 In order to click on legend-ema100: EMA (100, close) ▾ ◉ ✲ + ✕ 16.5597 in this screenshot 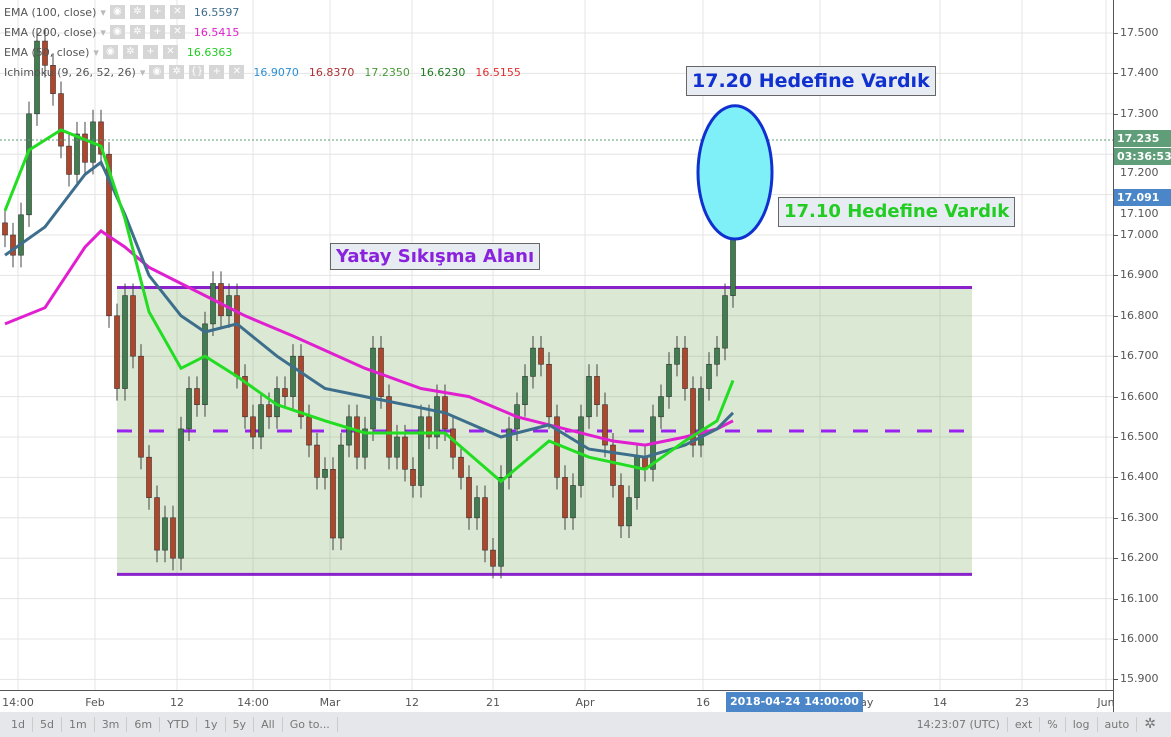, I will do `click(121, 12)`.